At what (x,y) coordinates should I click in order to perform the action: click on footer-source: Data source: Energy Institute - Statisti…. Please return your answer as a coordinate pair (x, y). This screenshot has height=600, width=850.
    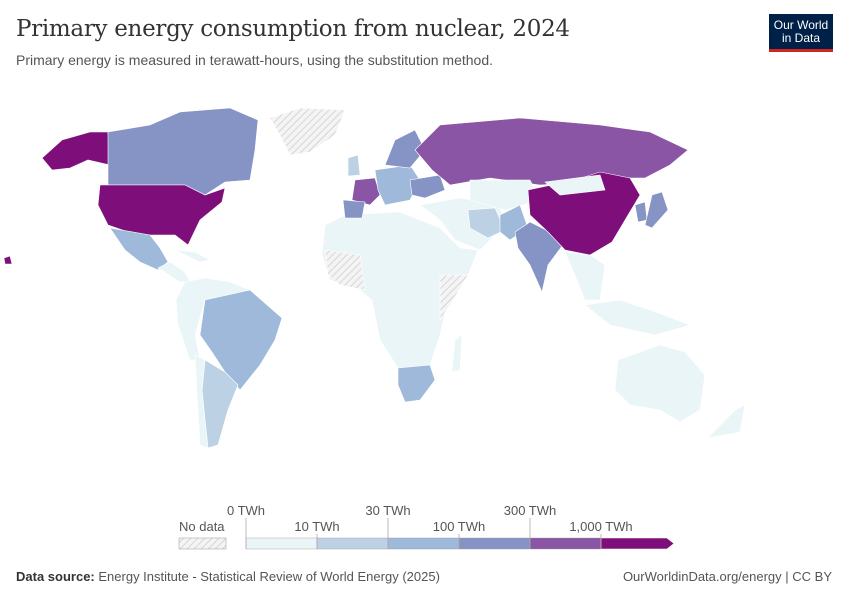
    Looking at the image, I should click on (228, 576).